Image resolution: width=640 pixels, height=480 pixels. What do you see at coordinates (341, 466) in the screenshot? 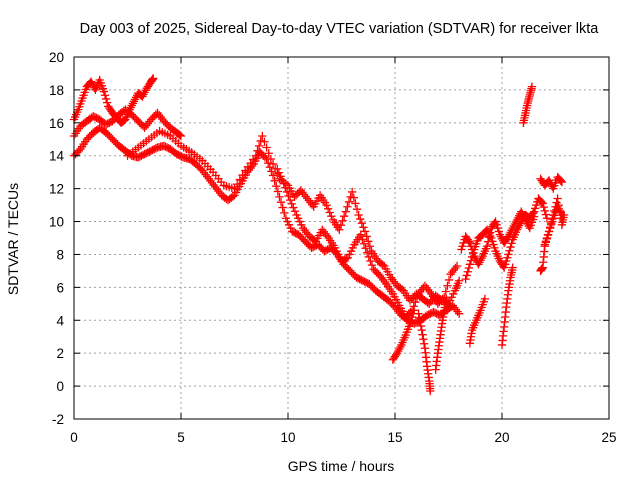
I see `x-axis-title: GPS time / hours` at bounding box center [341, 466].